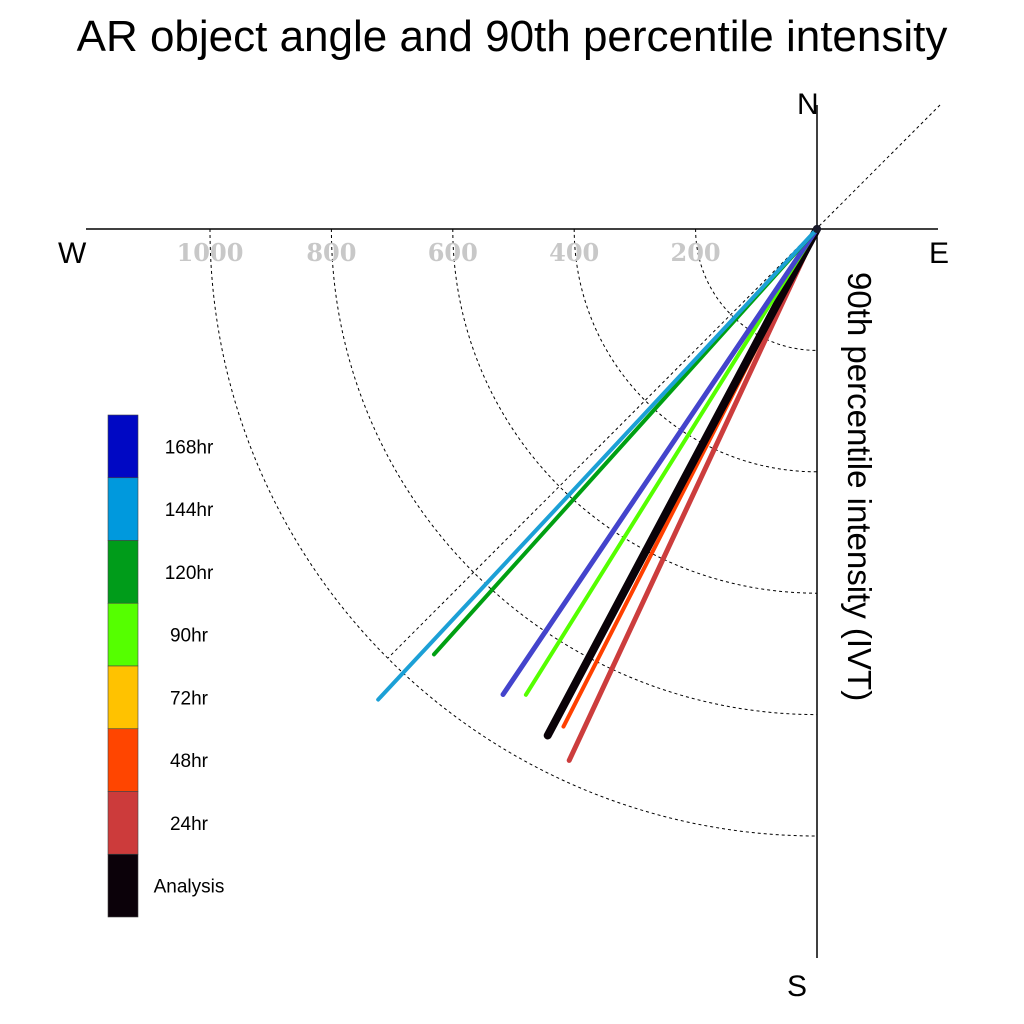  I want to click on legend-label-144hr: 144hr, so click(189, 510).